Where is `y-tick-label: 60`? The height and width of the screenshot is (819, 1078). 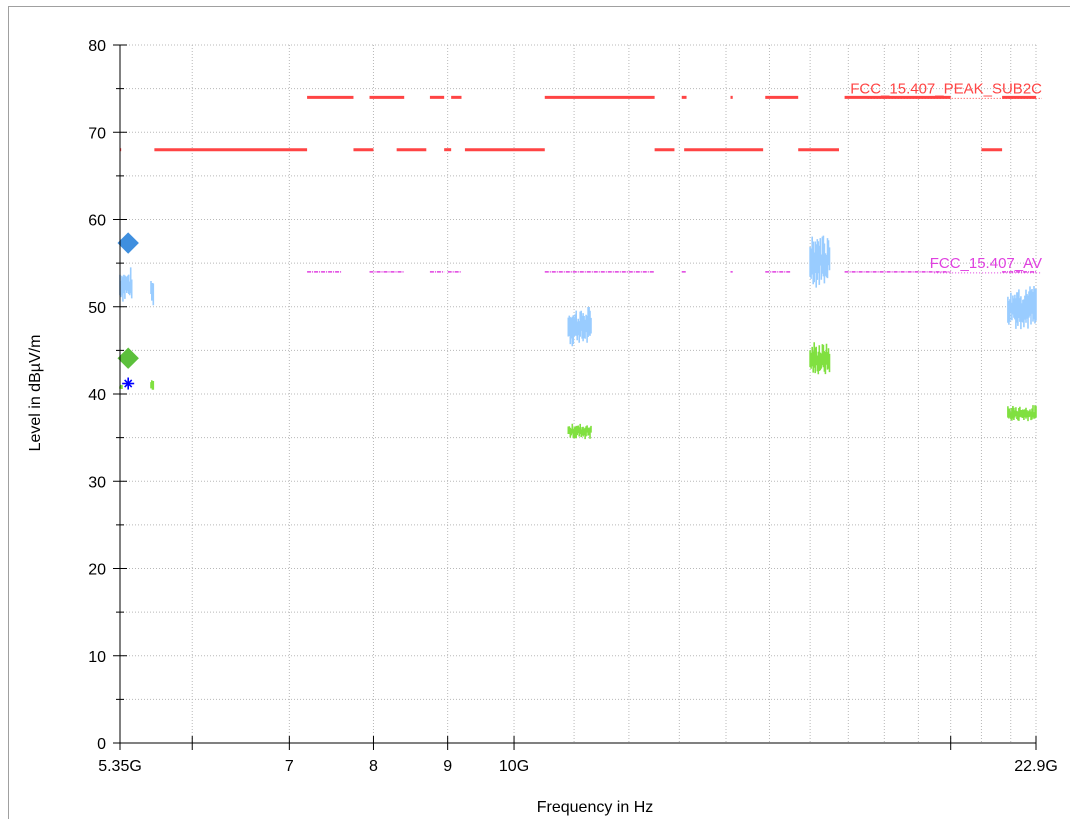 y-tick-label: 60 is located at coordinates (97, 221).